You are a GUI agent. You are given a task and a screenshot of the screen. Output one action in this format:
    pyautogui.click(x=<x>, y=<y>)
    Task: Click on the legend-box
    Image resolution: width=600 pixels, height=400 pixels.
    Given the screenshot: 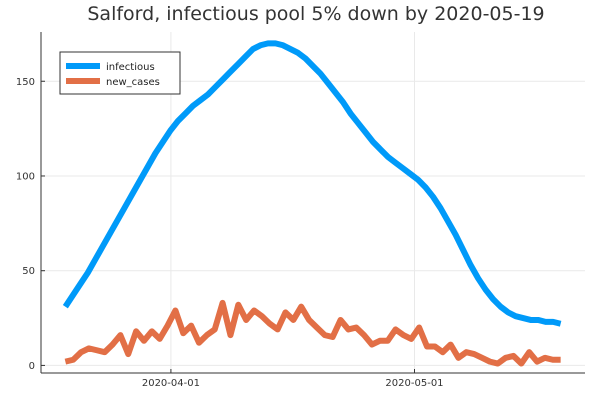 What is the action you would take?
    pyautogui.click(x=120, y=73)
    